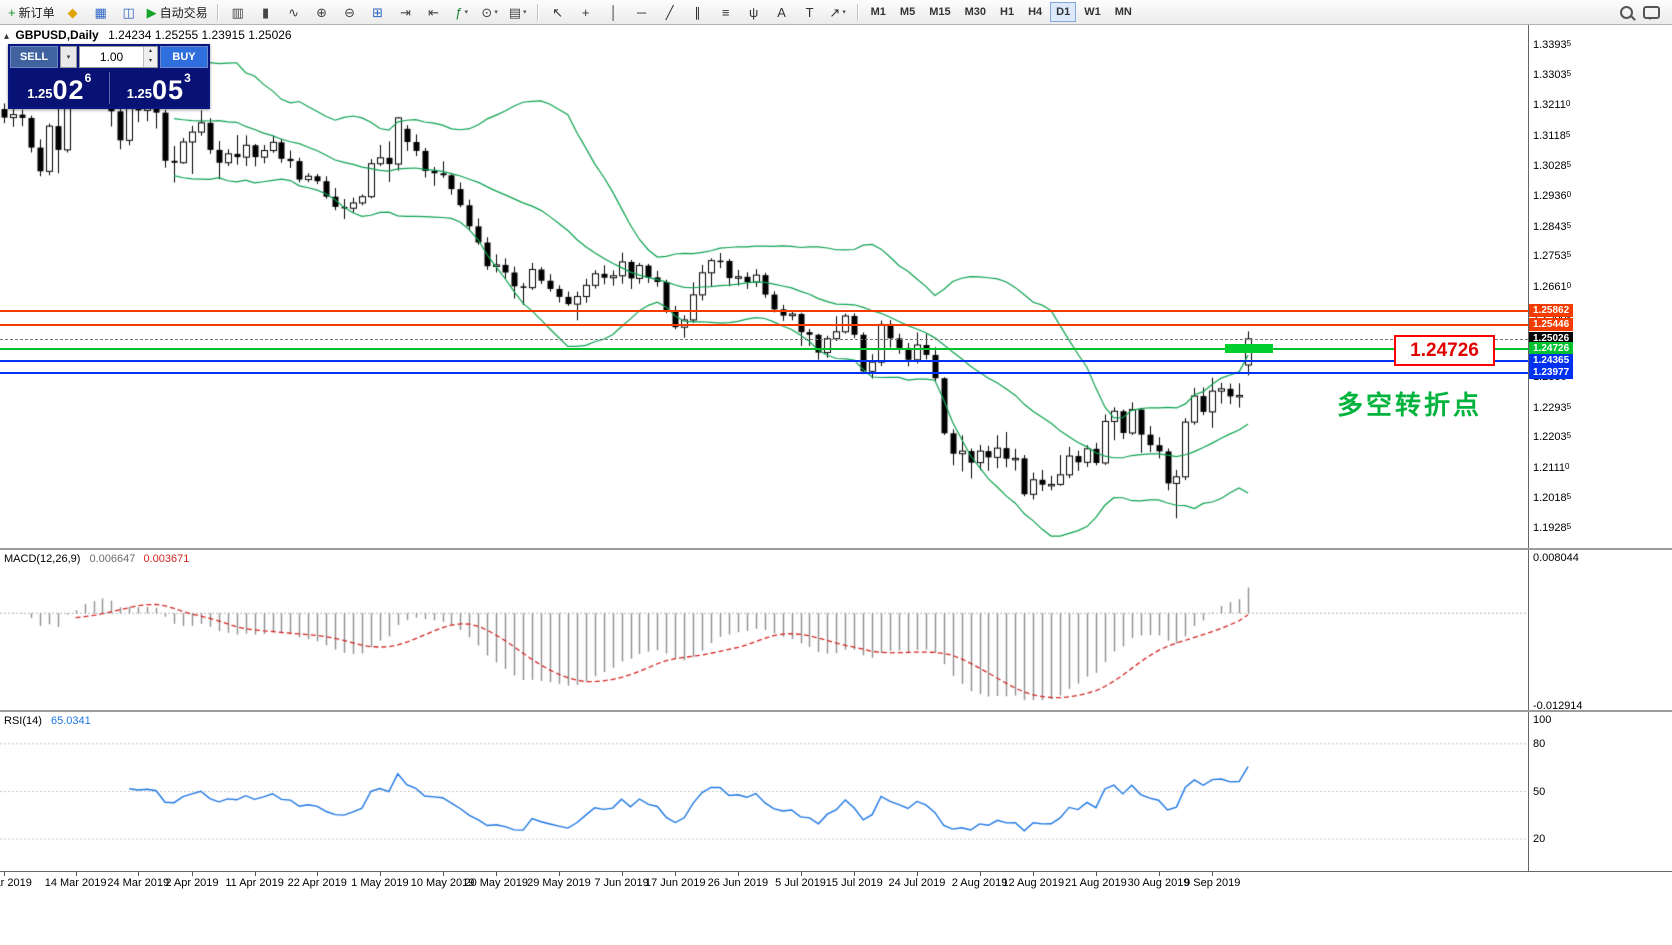 The height and width of the screenshot is (945, 1672). I want to click on horizontal-line-icon: ─, so click(642, 12).